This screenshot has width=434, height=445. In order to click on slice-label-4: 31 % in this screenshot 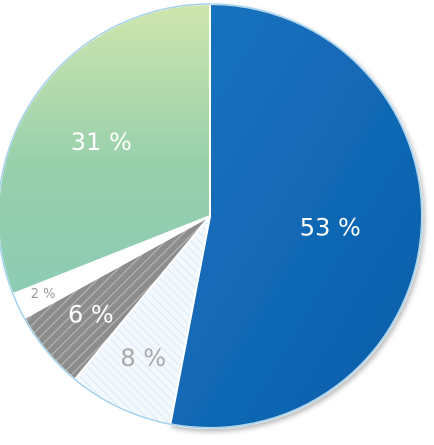, I will do `click(101, 142)`.